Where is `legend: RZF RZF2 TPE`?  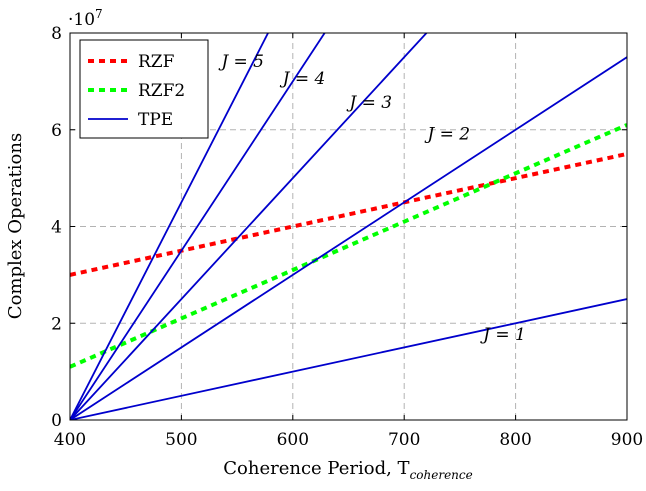
legend: RZF RZF2 TPE is located at coordinates (144, 89).